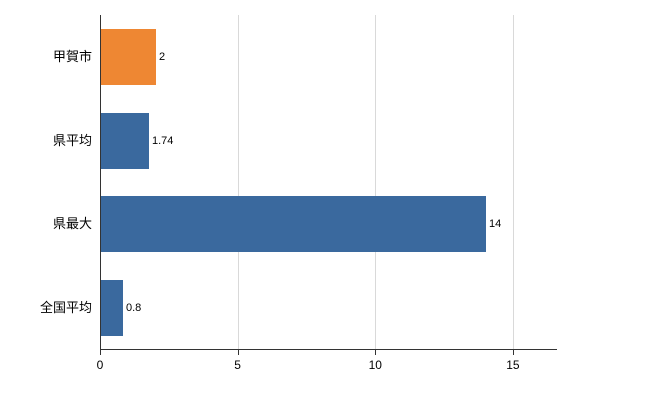 This screenshot has width=650, height=400. I want to click on category-label: 甲賀市, so click(72, 56).